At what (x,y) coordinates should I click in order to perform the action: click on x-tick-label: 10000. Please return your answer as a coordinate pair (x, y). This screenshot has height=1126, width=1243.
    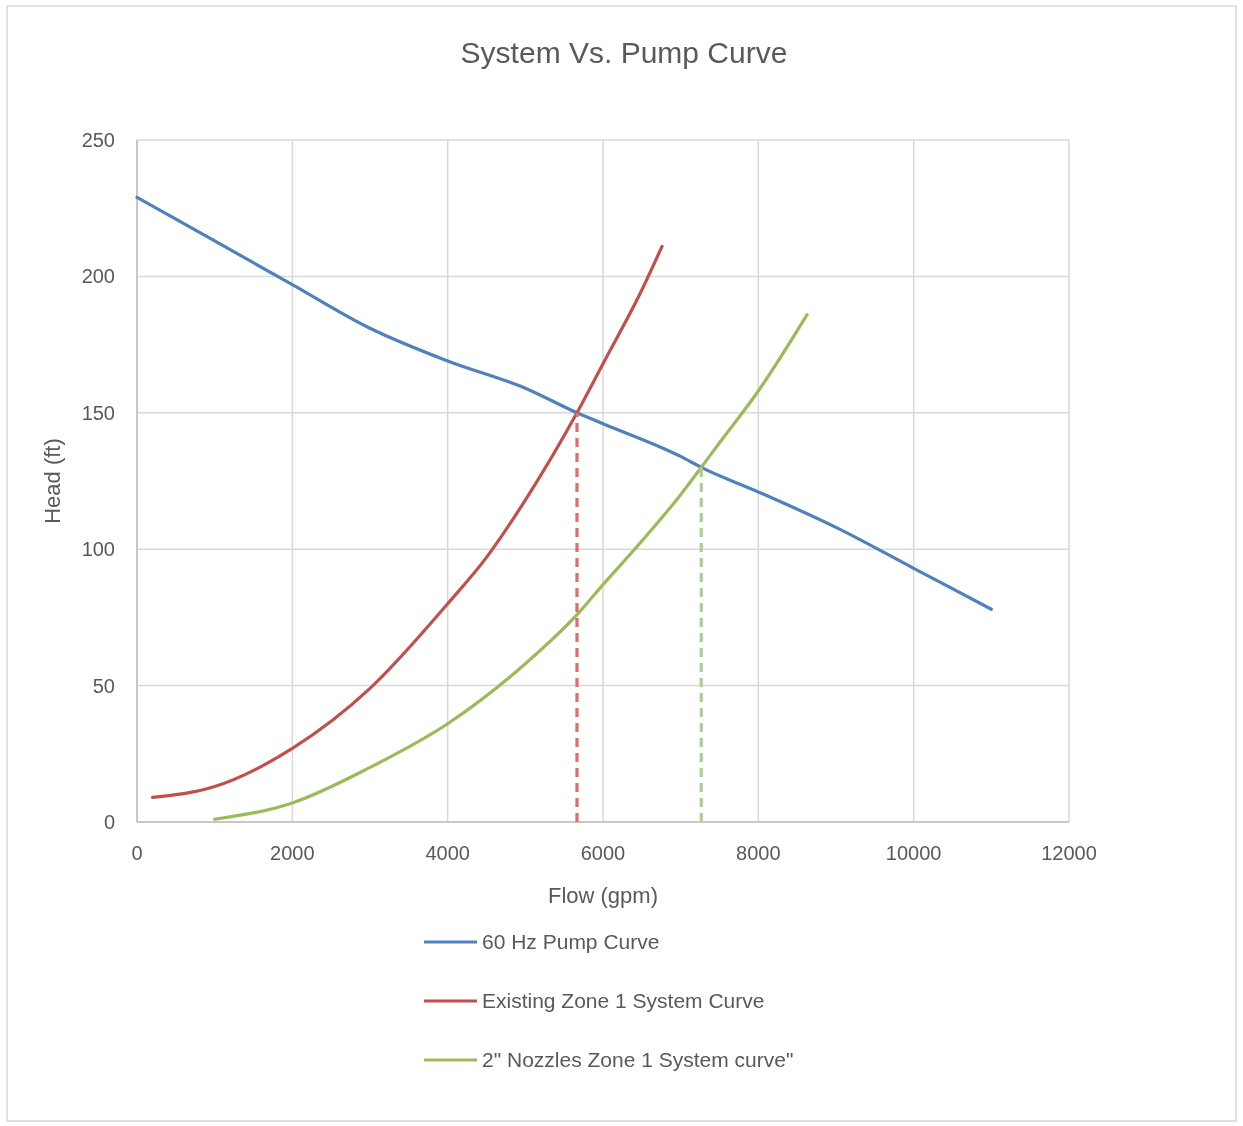
    Looking at the image, I should click on (913, 853).